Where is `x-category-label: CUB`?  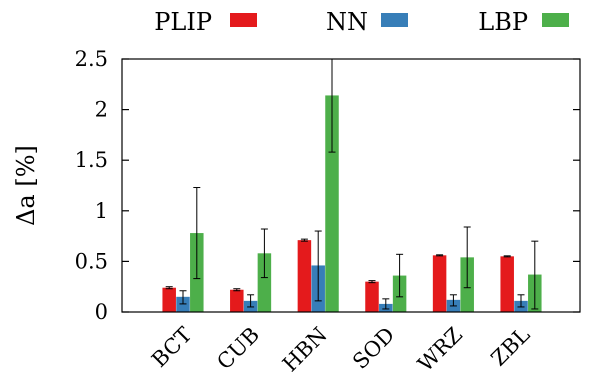 x-category-label: CUB is located at coordinates (238, 349).